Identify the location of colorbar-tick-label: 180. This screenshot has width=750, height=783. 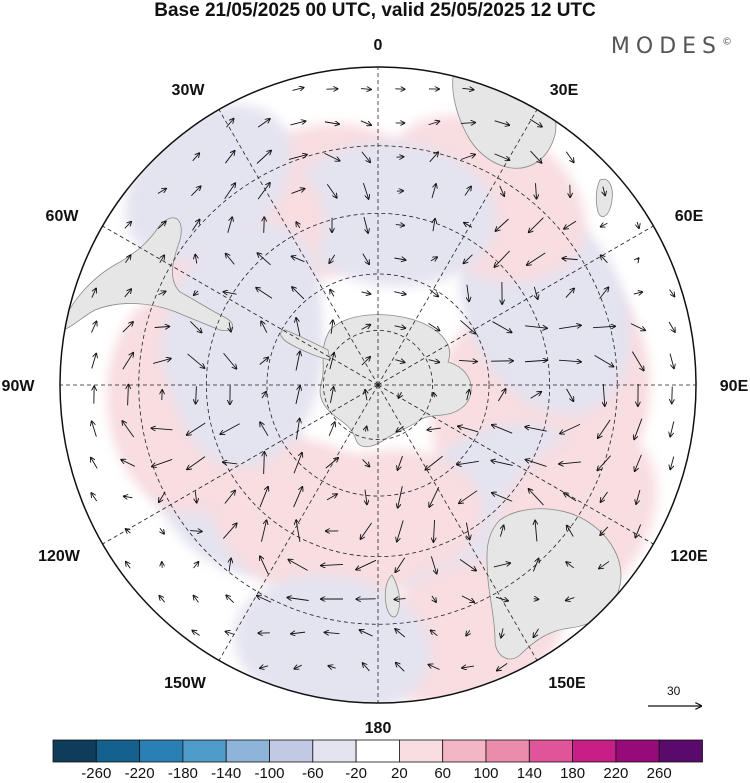
(573, 773).